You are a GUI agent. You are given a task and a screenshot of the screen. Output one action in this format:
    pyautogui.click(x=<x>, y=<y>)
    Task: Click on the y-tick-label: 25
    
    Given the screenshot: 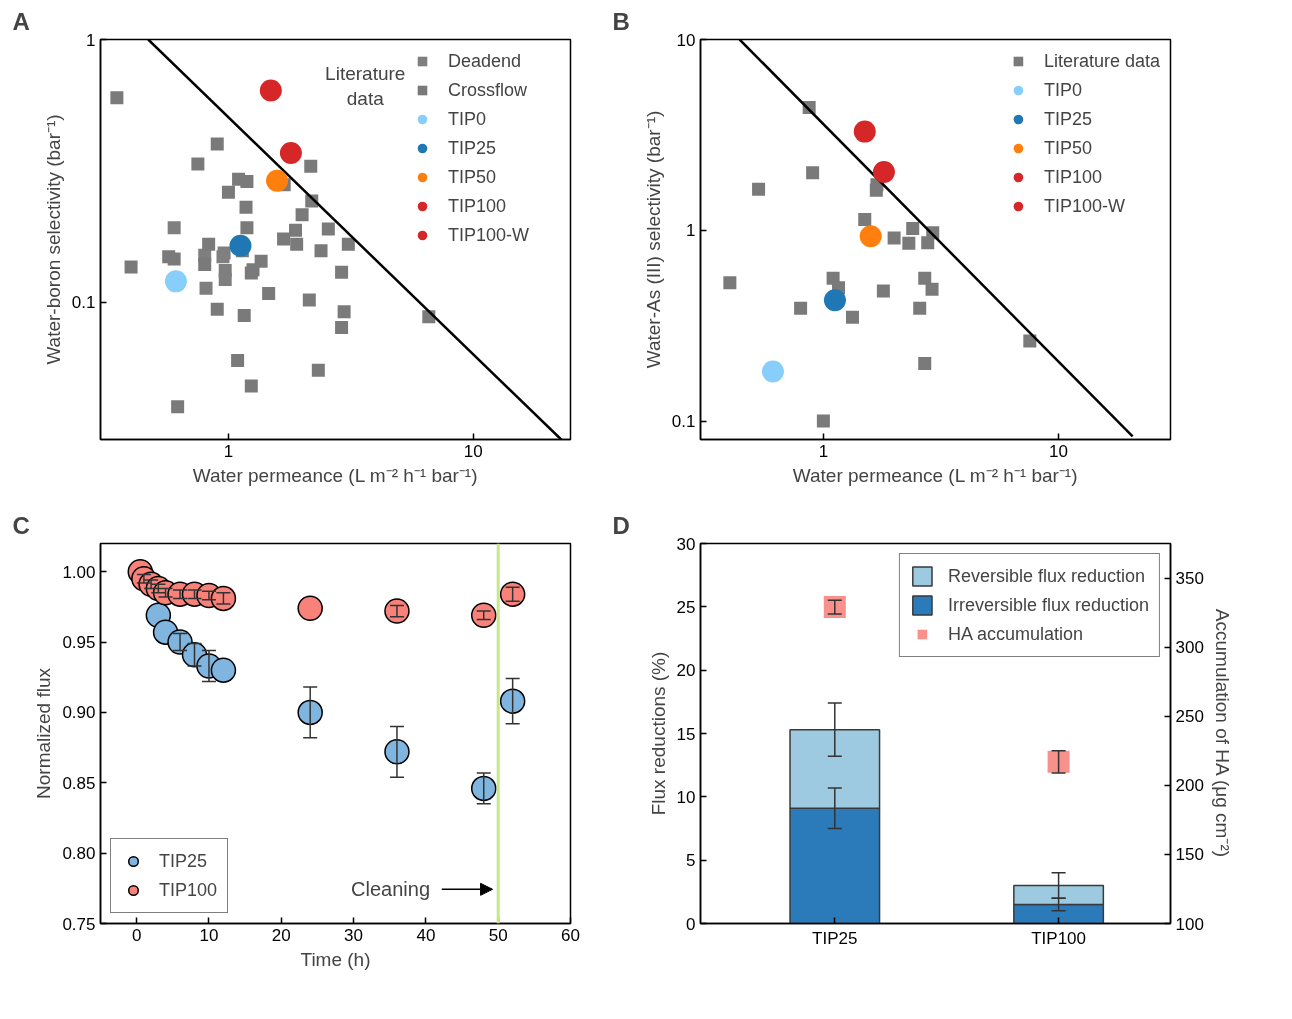 What is the action you would take?
    pyautogui.click(x=686, y=607)
    